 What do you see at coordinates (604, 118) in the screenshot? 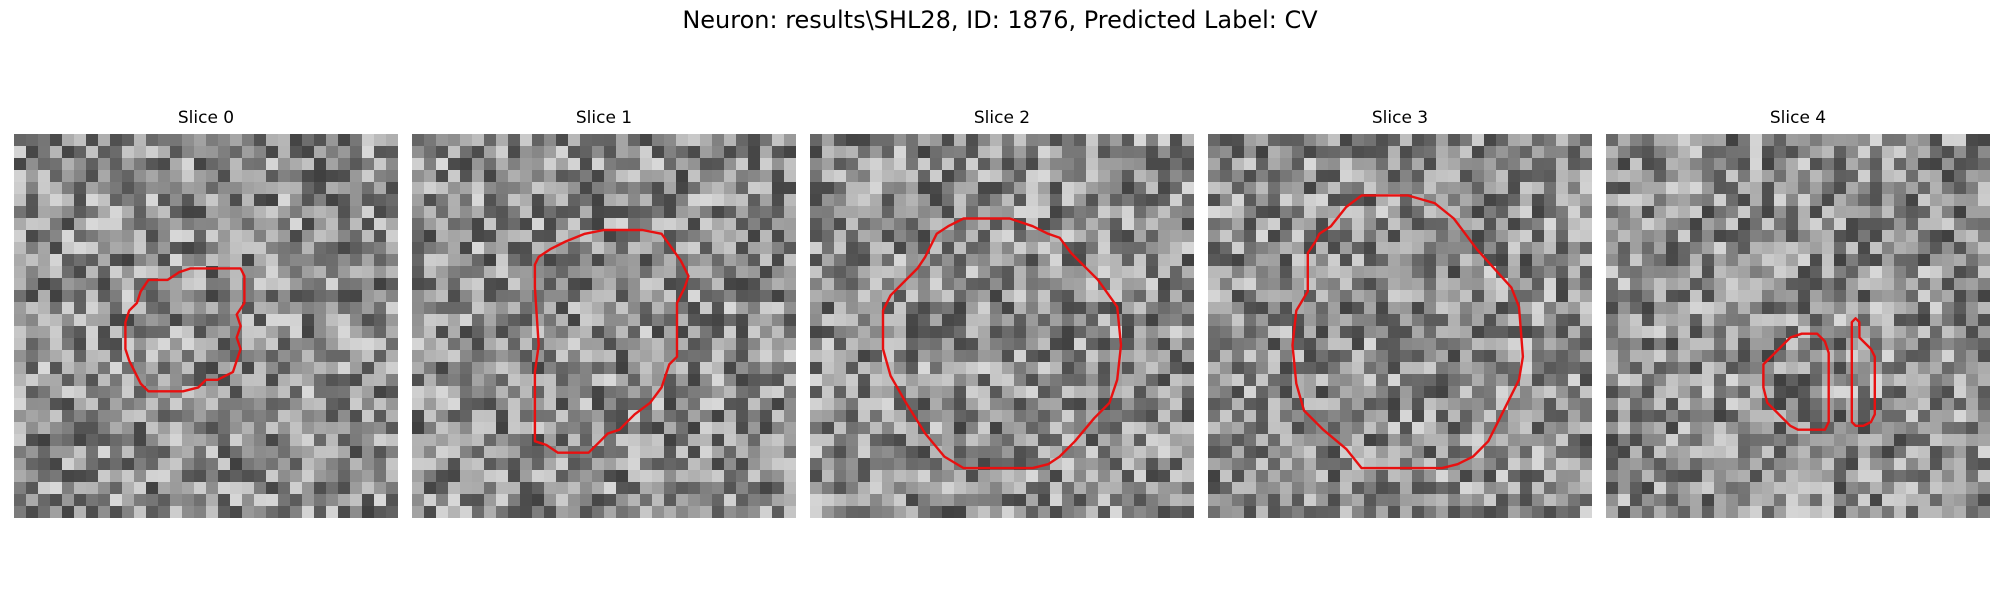
I see `slice-title: Slice 1` at bounding box center [604, 118].